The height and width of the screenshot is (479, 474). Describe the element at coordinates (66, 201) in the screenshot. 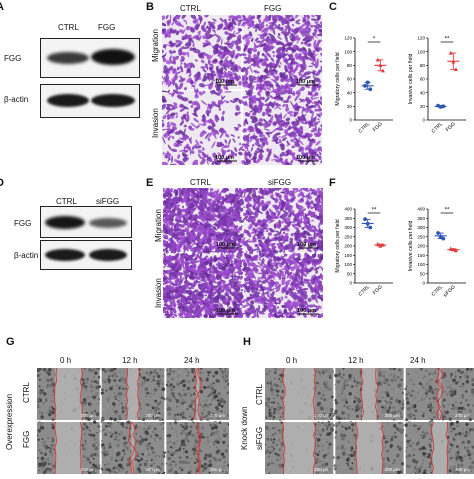

I see `blot-d-col-ctrl: CTRL` at that location.